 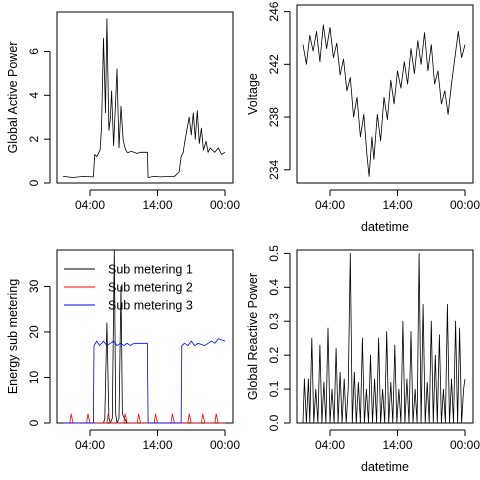 What do you see at coordinates (150, 270) in the screenshot?
I see `legend-label: Sub metering 1` at bounding box center [150, 270].